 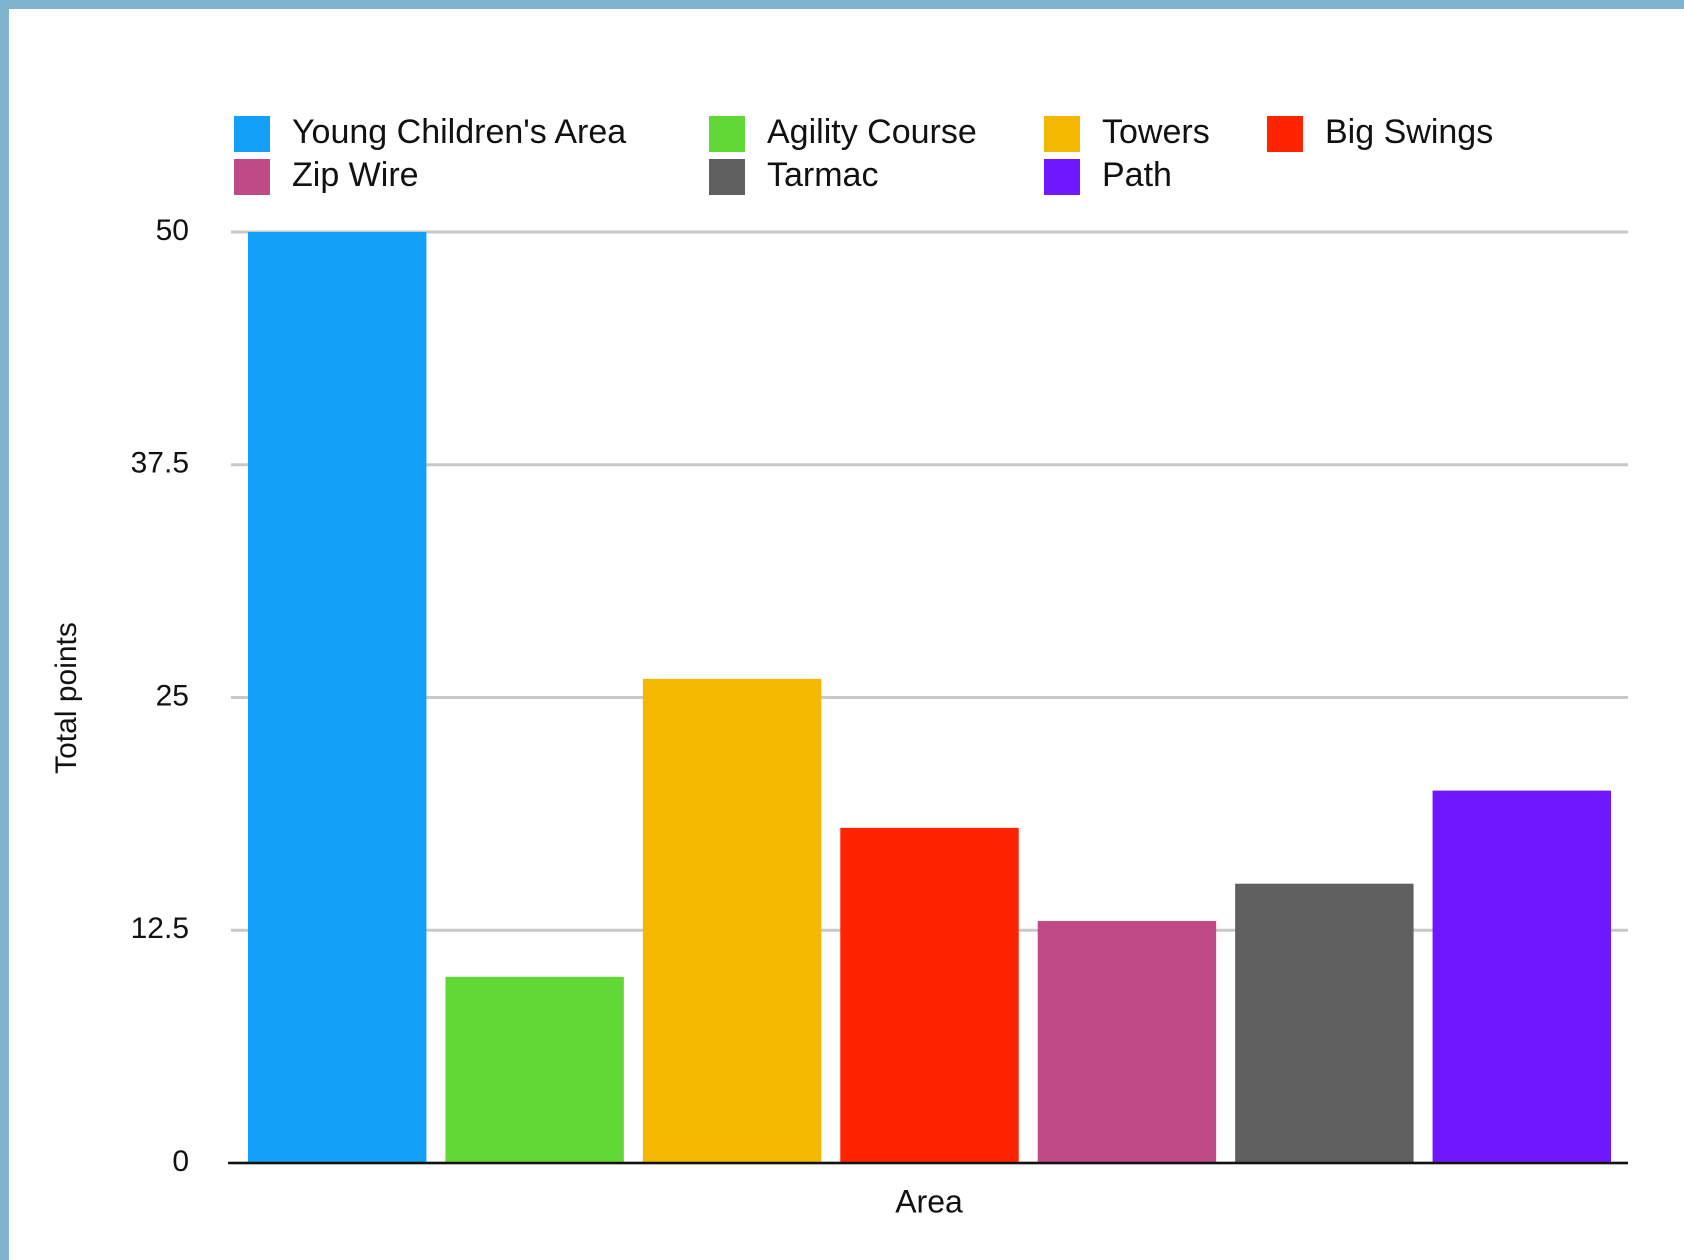 I want to click on y-tick-label: 50, so click(x=172, y=230).